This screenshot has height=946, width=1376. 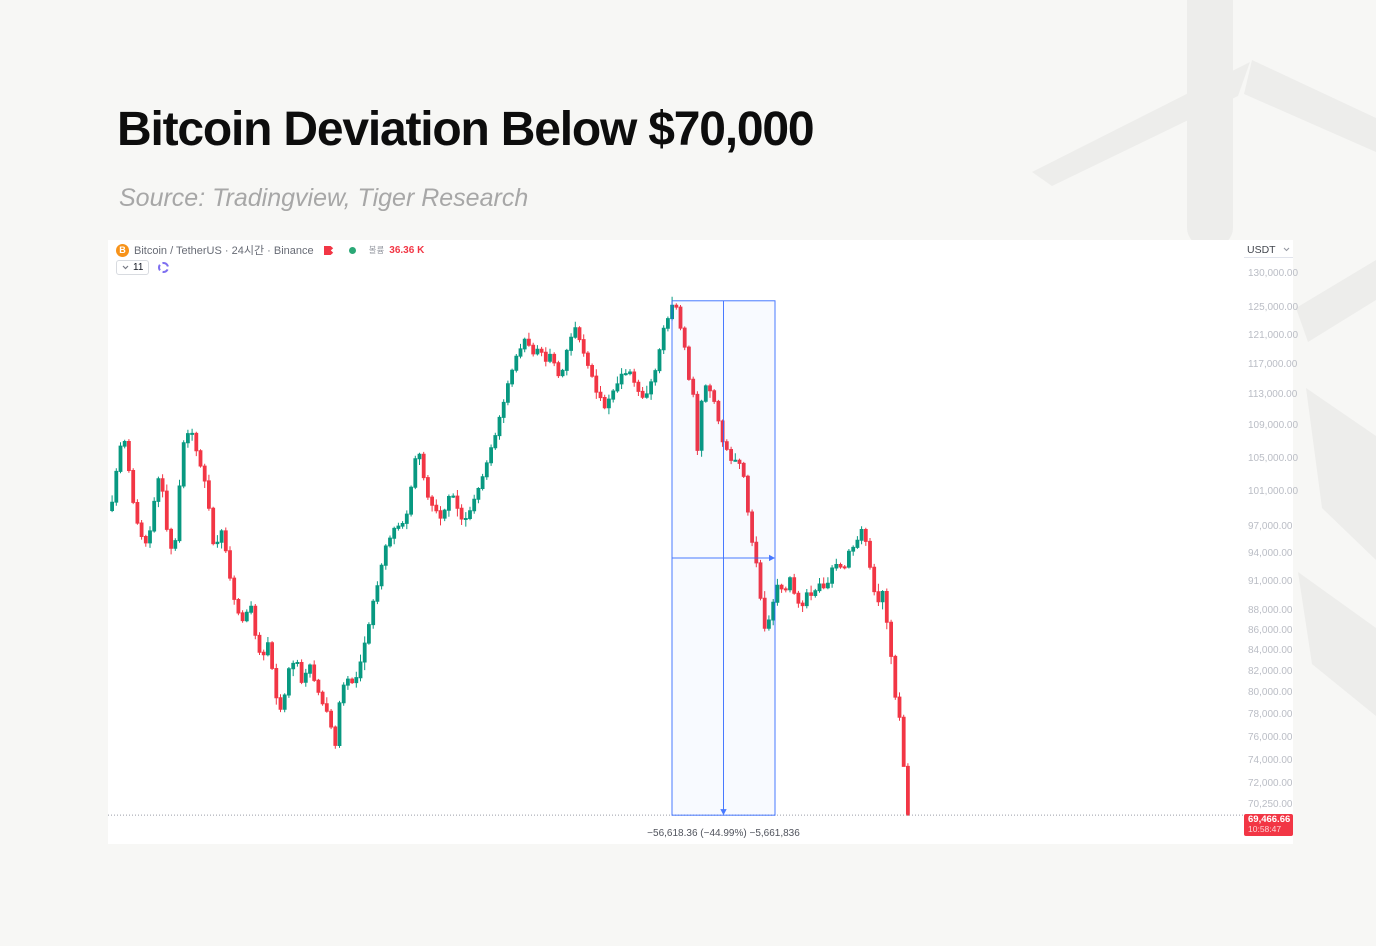 What do you see at coordinates (1270, 760) in the screenshot?
I see `price-axis-label: 74,000.00` at bounding box center [1270, 760].